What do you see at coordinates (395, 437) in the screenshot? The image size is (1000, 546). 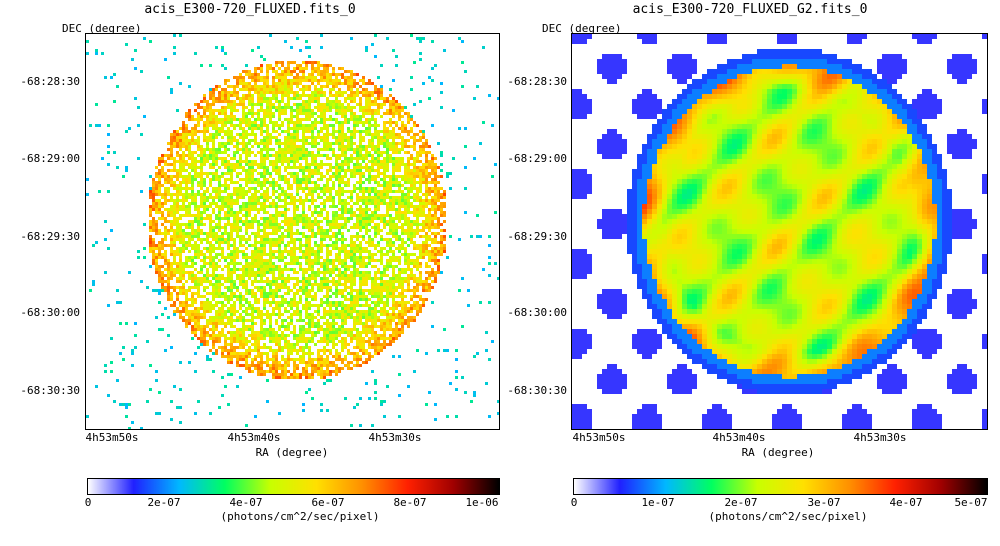 I see `left-xtick-3: 4h53m30s` at bounding box center [395, 437].